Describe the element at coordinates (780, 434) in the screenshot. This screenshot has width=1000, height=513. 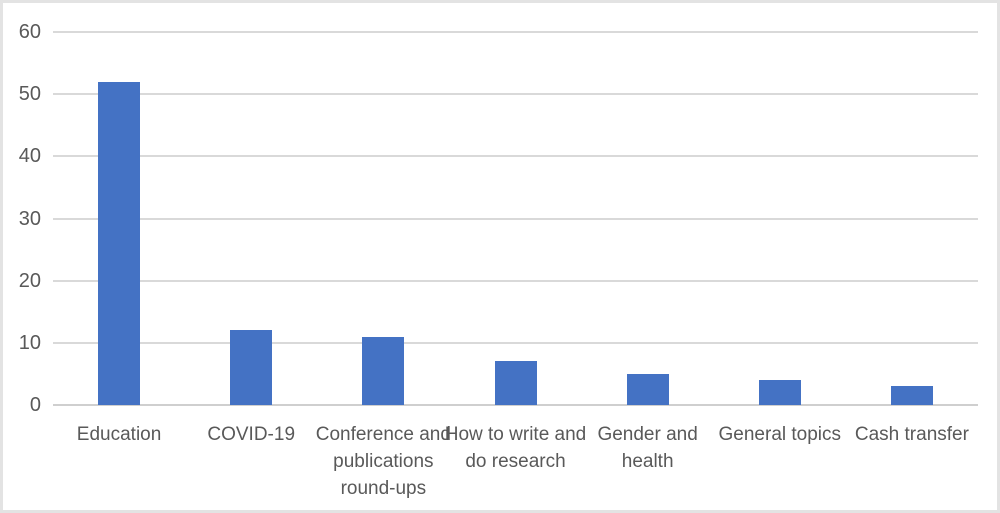
I see `x-category-label: General topics` at that location.